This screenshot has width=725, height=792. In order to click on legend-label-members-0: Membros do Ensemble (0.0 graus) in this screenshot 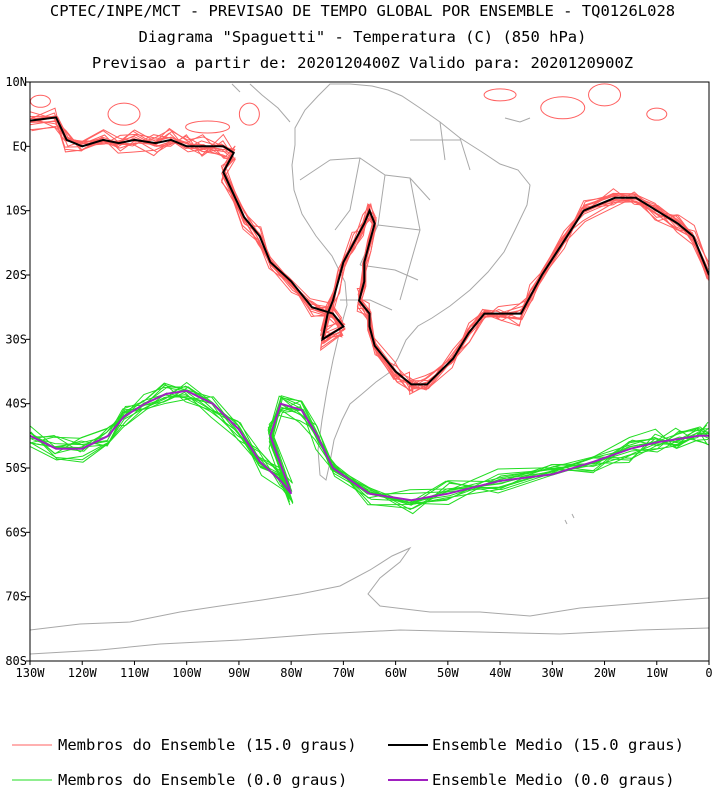, I will do `click(202, 780)`.